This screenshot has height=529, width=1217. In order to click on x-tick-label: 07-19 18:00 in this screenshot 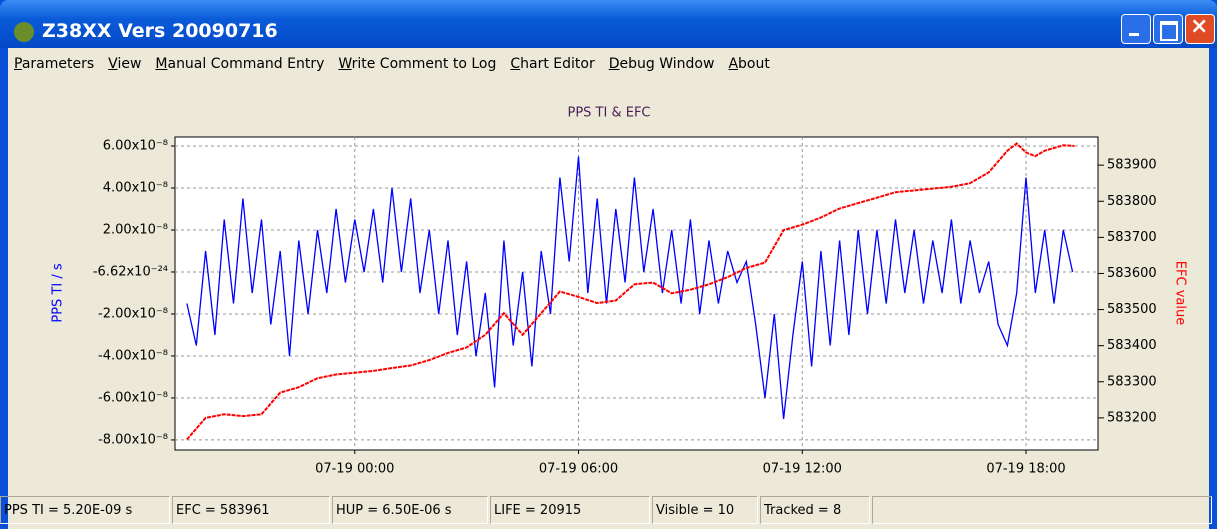, I will do `click(1025, 469)`.